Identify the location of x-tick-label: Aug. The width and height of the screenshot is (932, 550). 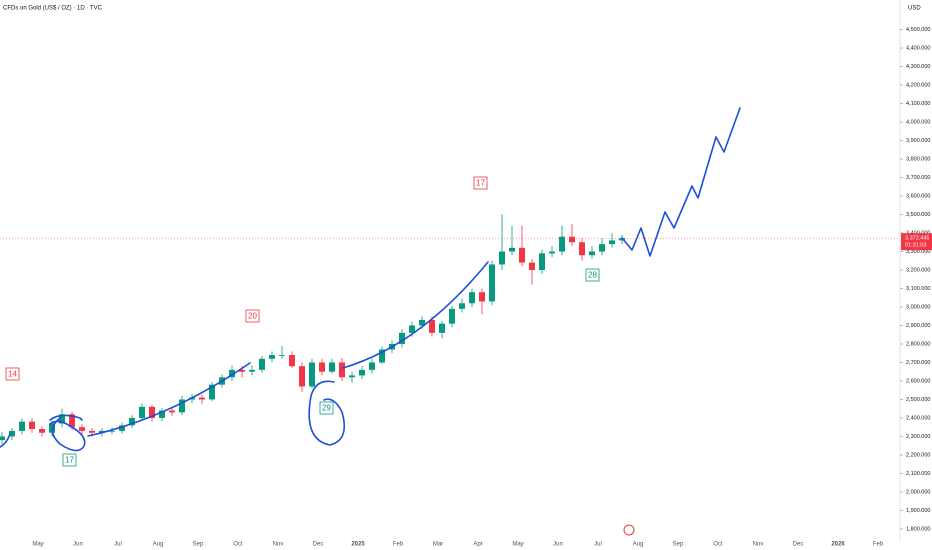
(638, 545).